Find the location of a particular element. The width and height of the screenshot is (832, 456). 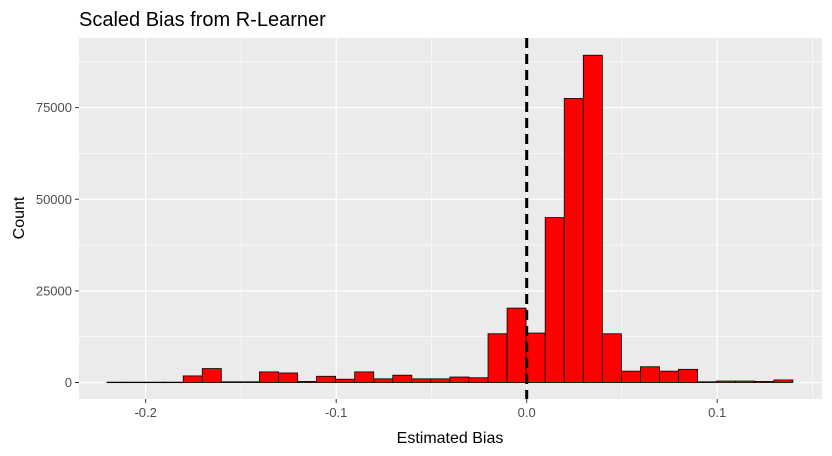

y-axis-ticks: 0 25000 50000 75000 is located at coordinates (57, 245).